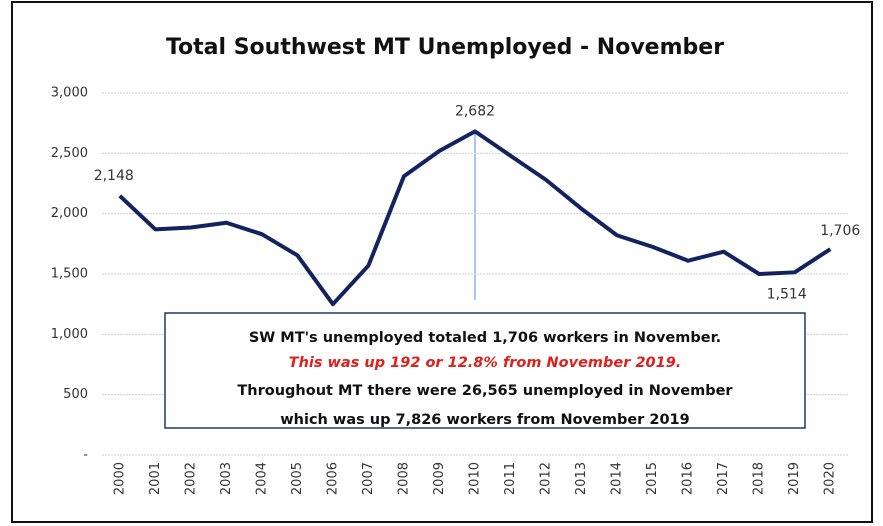 The width and height of the screenshot is (883, 526). I want to click on x-tick-label: 2015, so click(652, 478).